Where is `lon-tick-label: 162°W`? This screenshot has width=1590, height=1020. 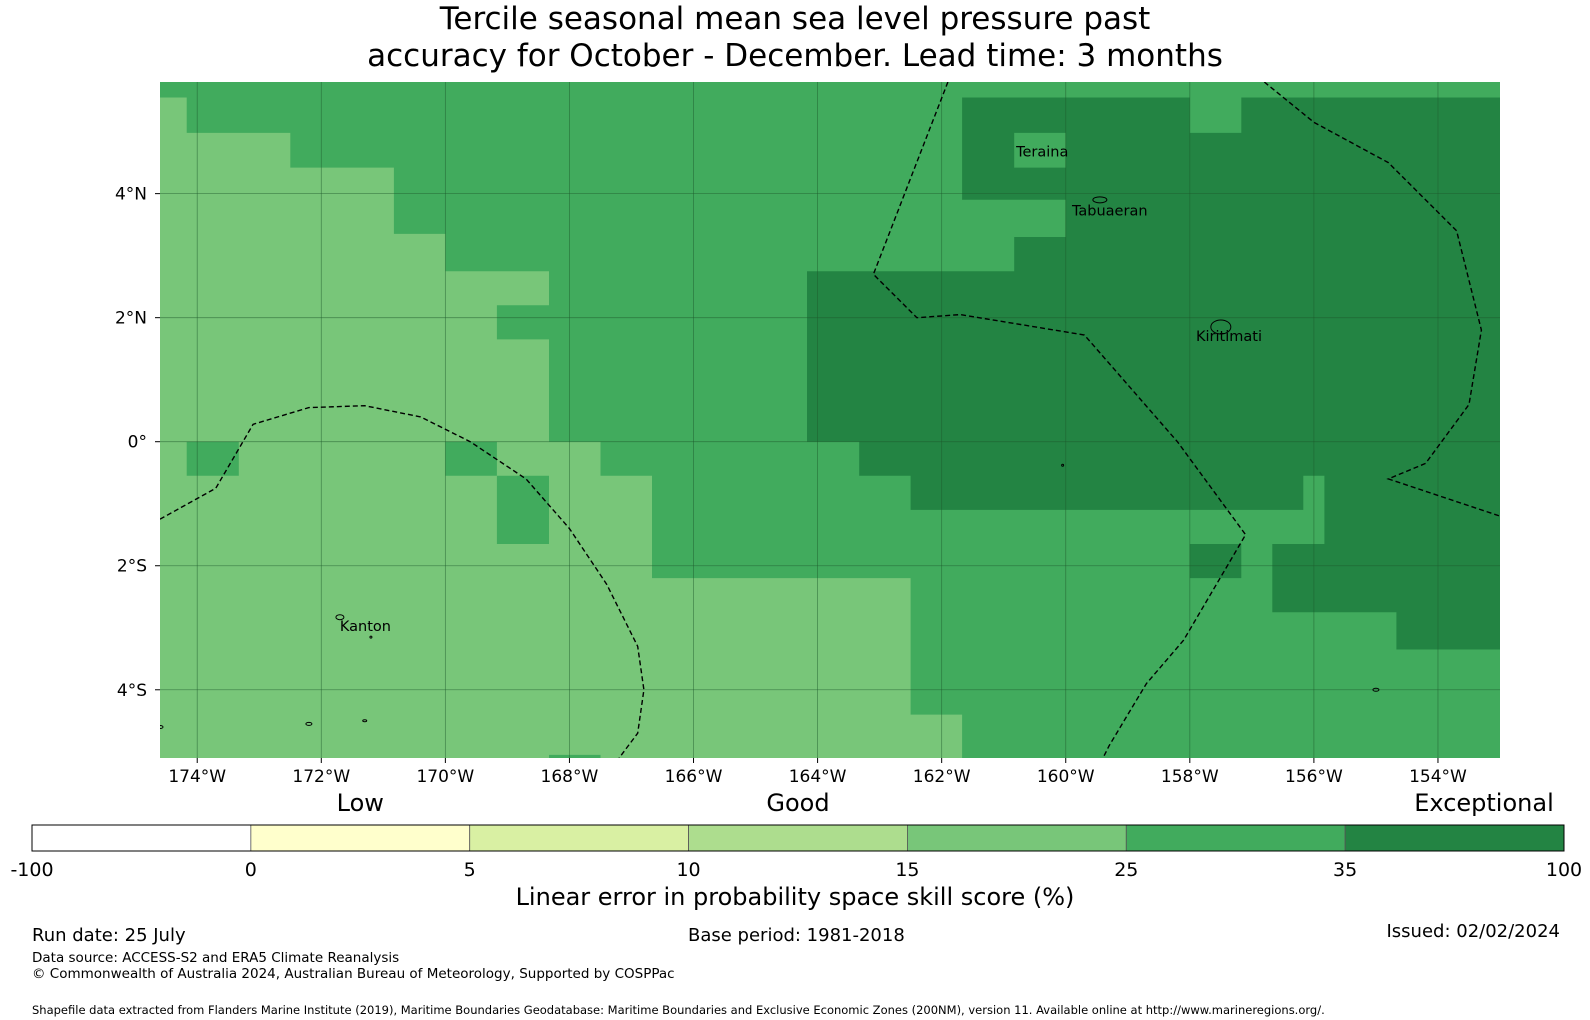 lon-tick-label: 162°W is located at coordinates (942, 777).